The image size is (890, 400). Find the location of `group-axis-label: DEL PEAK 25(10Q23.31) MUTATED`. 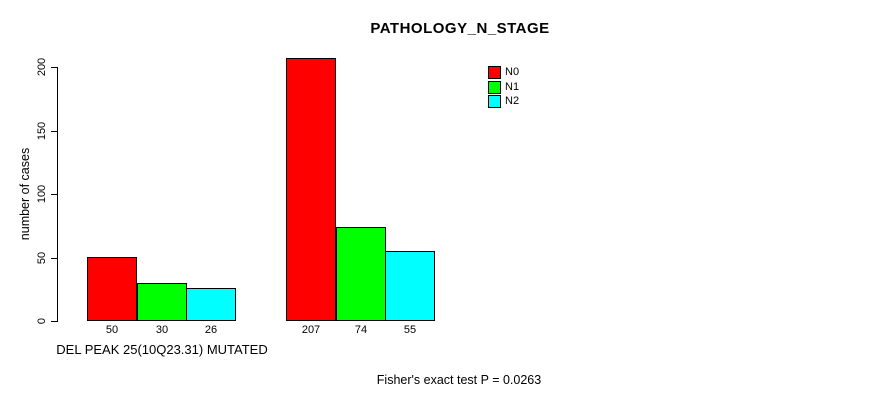

group-axis-label: DEL PEAK 25(10Q23.31) MUTATED is located at coordinates (162, 349).